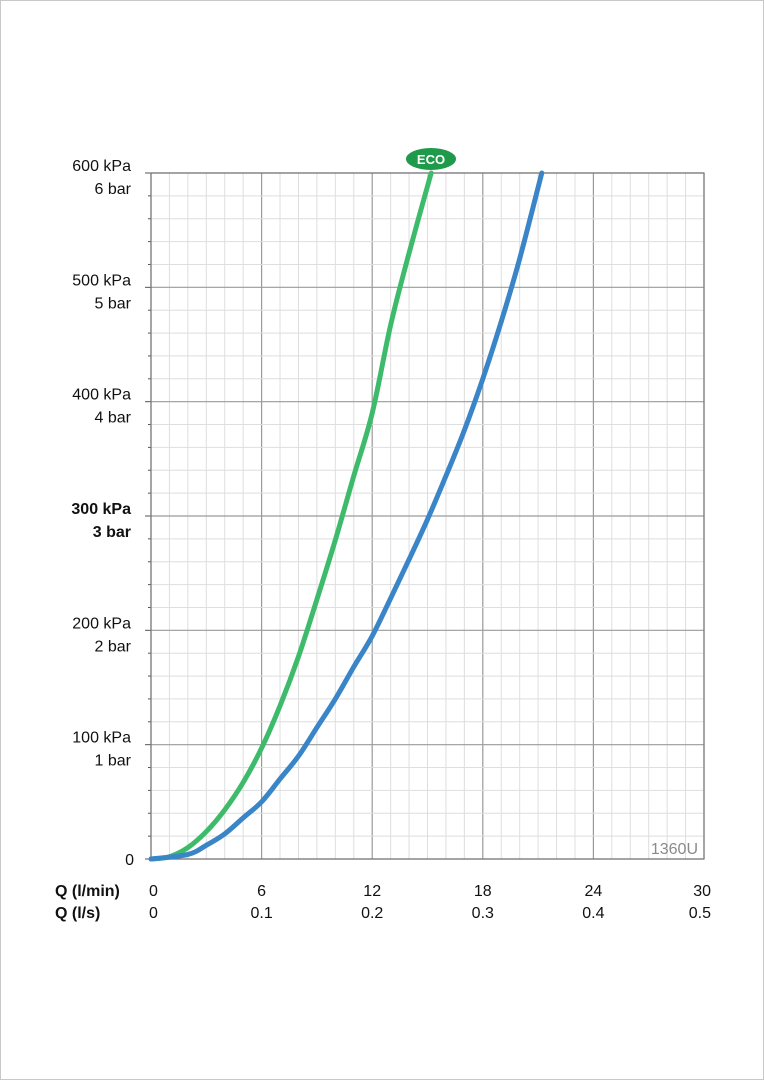 This screenshot has height=1080, width=764. I want to click on y-tick-label-bar: 2 bar, so click(113, 646).